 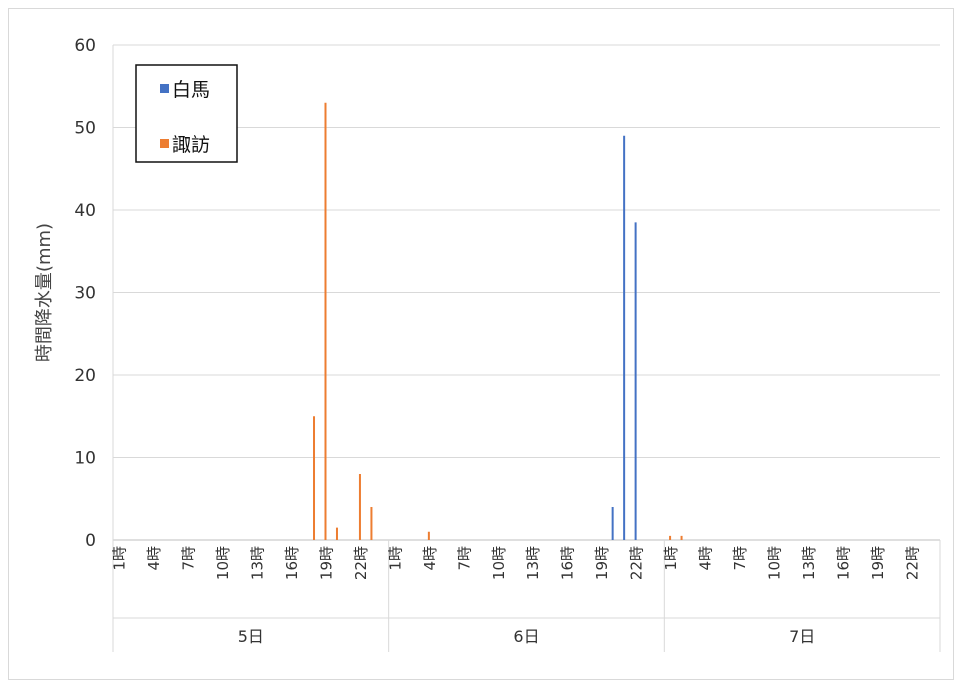 I want to click on y-axis-label: 時間降水量(mm), so click(x=44, y=292).